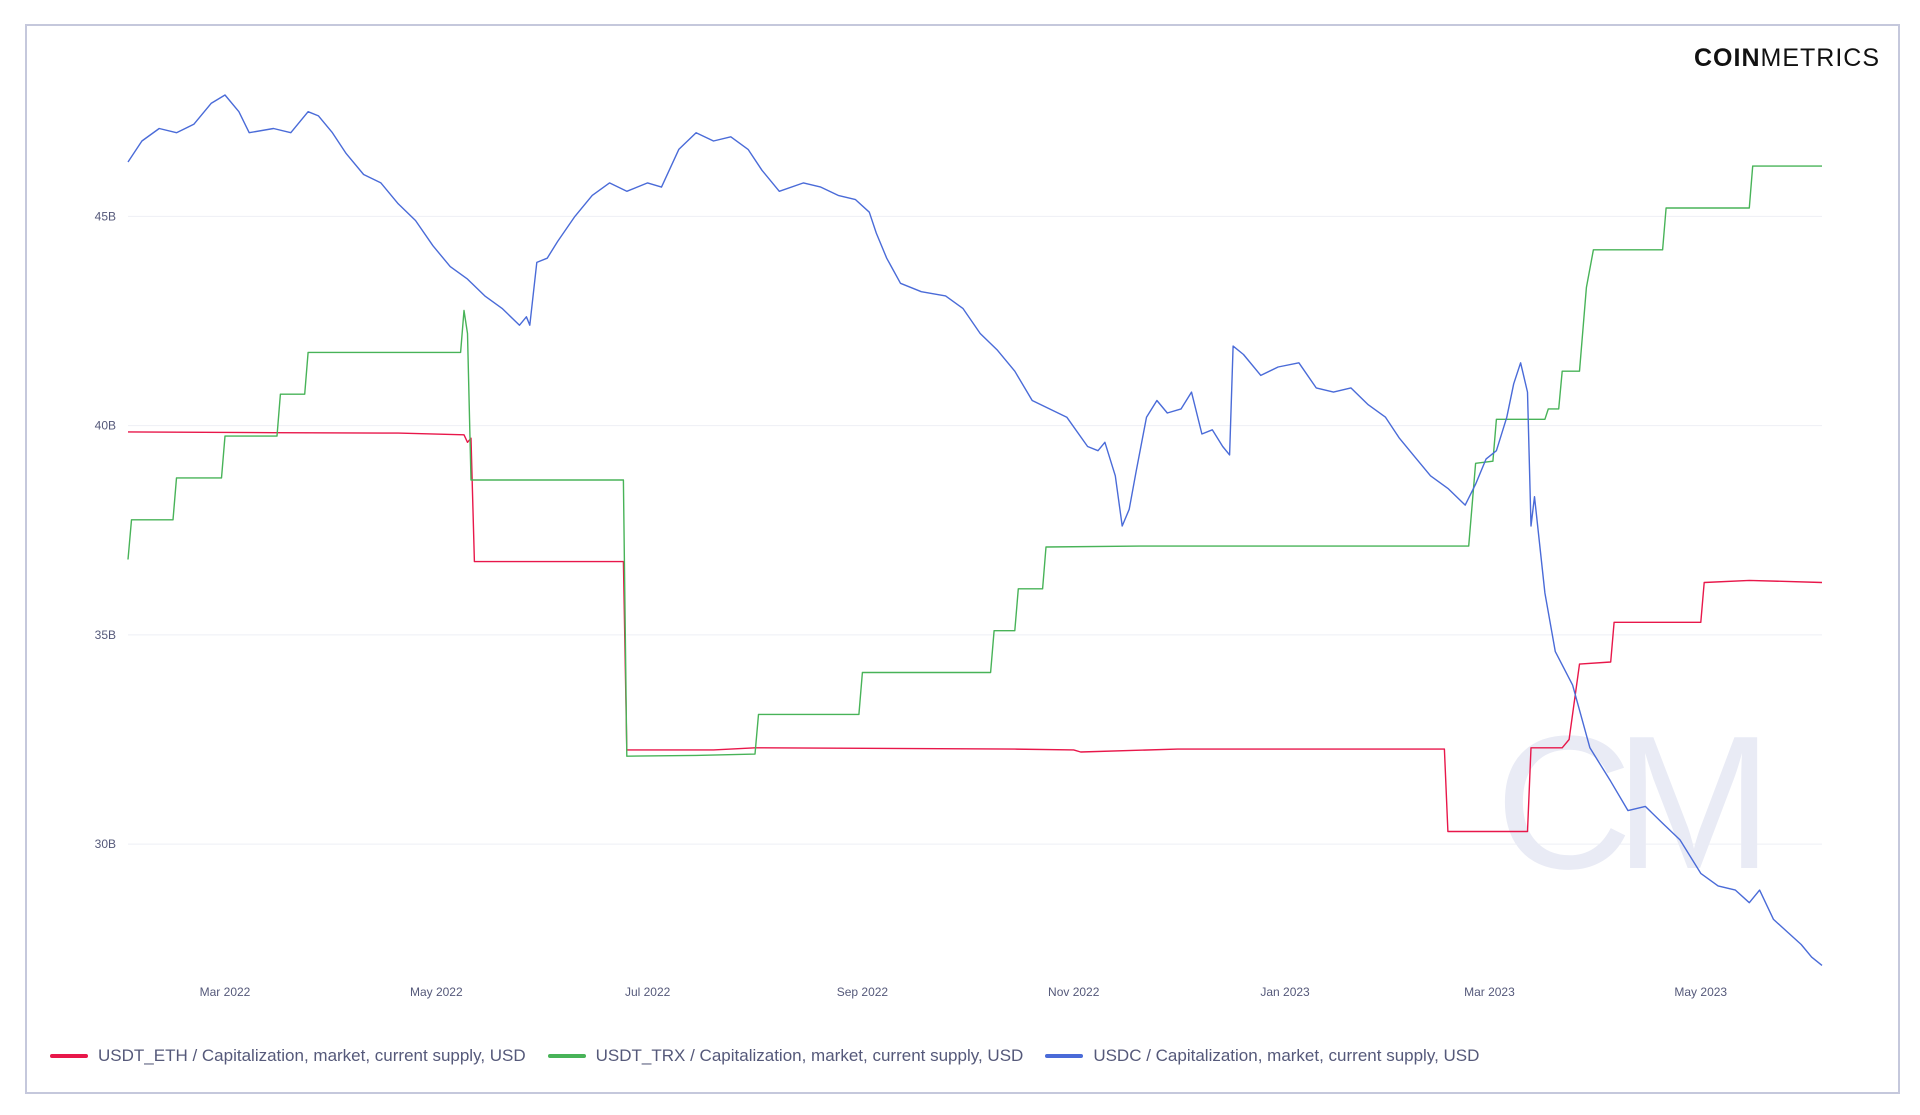  What do you see at coordinates (225, 992) in the screenshot?
I see `x-tick-label: Mar 2022` at bounding box center [225, 992].